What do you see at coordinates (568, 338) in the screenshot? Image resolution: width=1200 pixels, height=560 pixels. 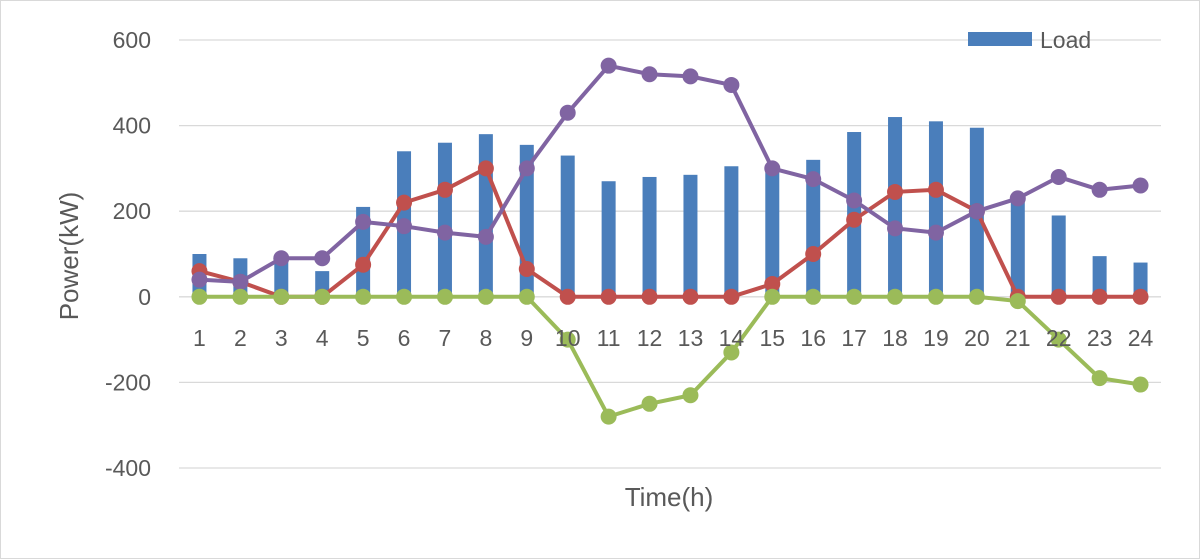 I see `x-tick-label: 10` at bounding box center [568, 338].